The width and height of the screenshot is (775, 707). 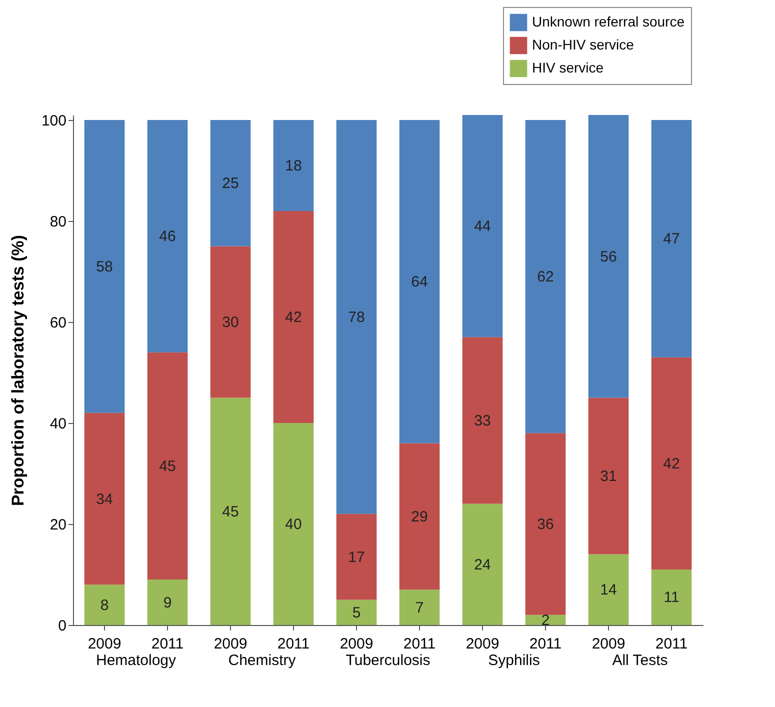 I want to click on data-label: 8, so click(x=104, y=605).